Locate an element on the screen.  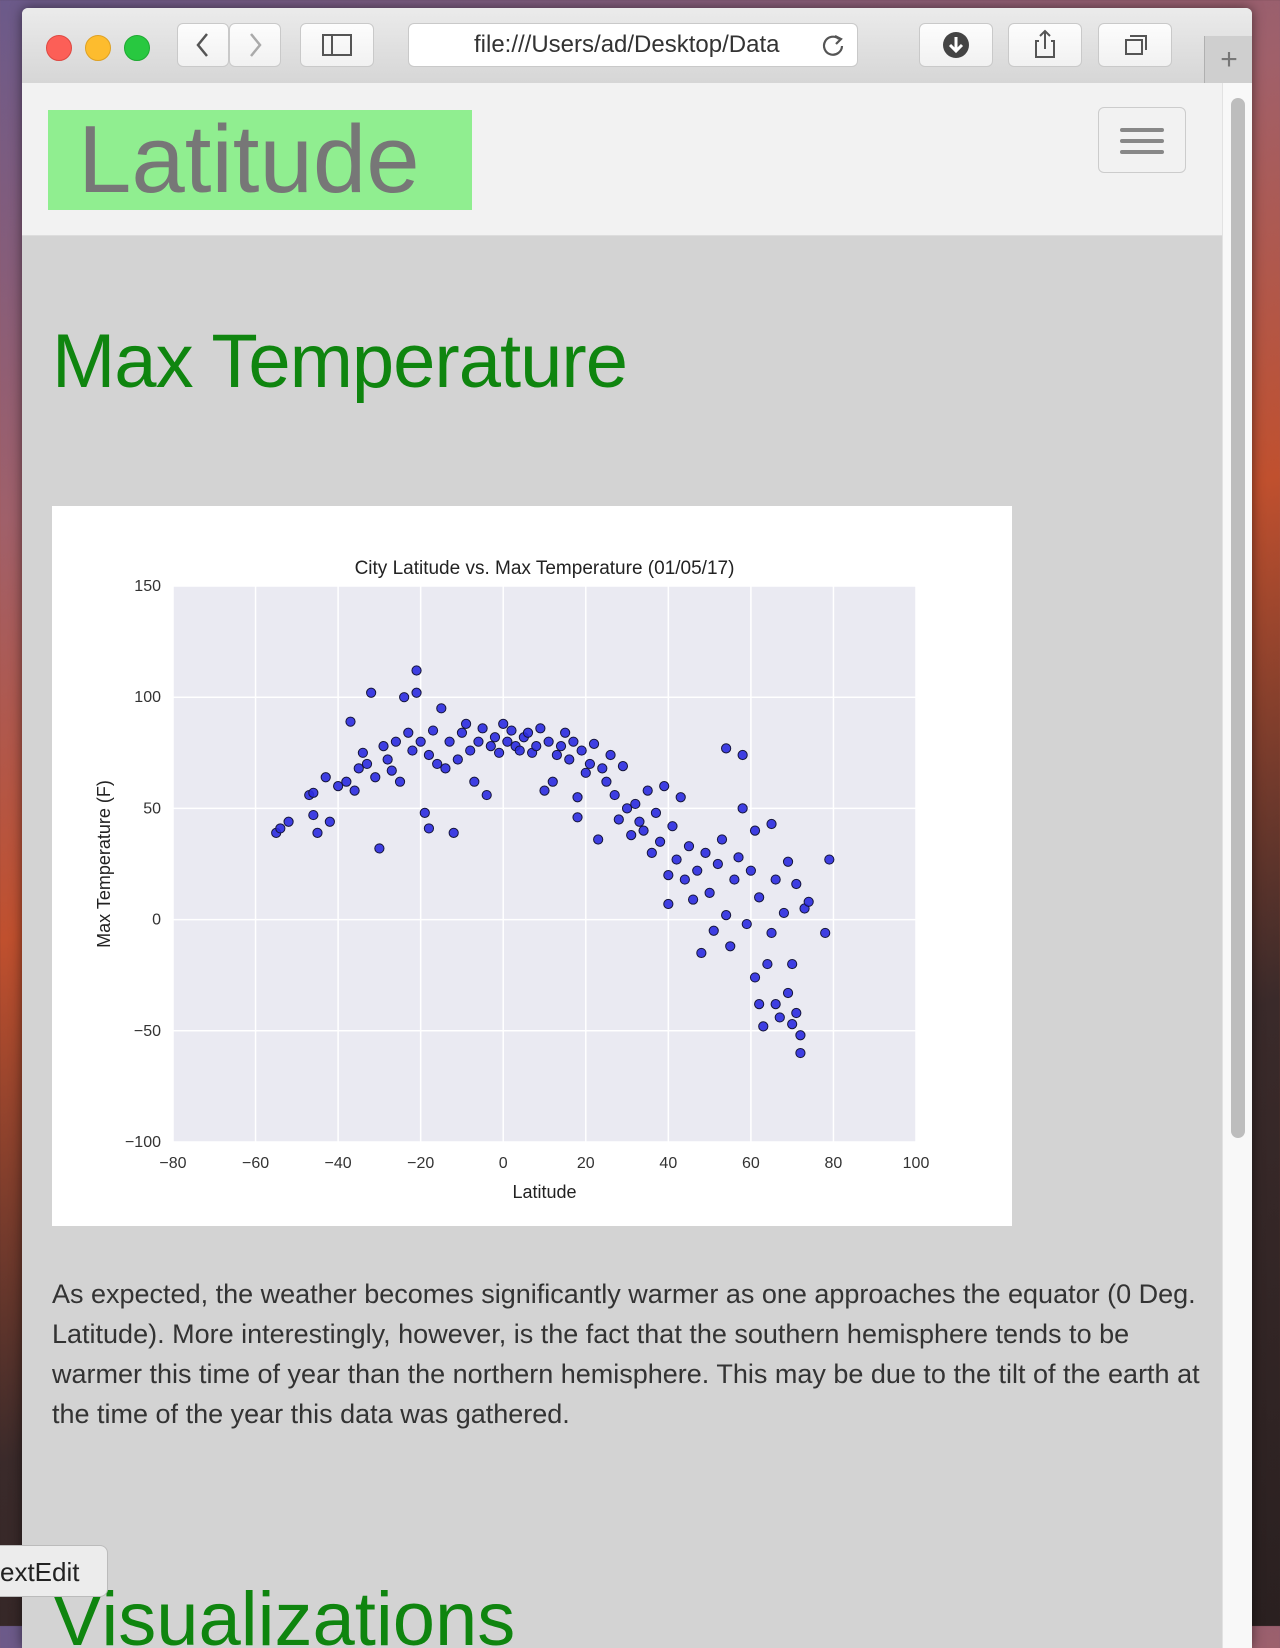
forward-button is located at coordinates (255, 45).